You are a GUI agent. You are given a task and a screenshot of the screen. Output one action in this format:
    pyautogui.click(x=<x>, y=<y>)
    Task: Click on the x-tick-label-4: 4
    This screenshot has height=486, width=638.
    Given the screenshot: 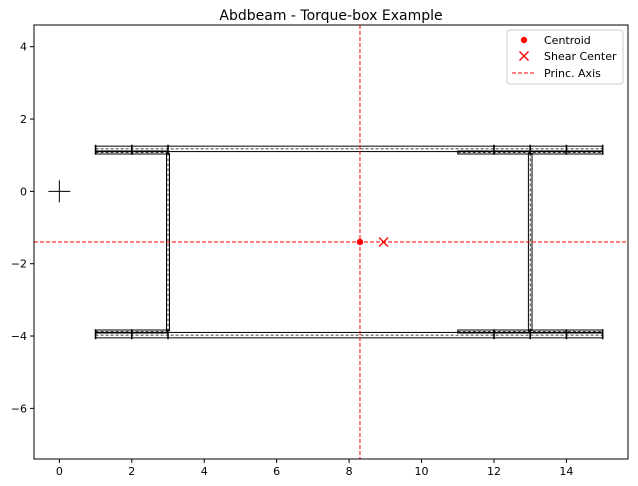 What is the action you would take?
    pyautogui.click(x=204, y=471)
    